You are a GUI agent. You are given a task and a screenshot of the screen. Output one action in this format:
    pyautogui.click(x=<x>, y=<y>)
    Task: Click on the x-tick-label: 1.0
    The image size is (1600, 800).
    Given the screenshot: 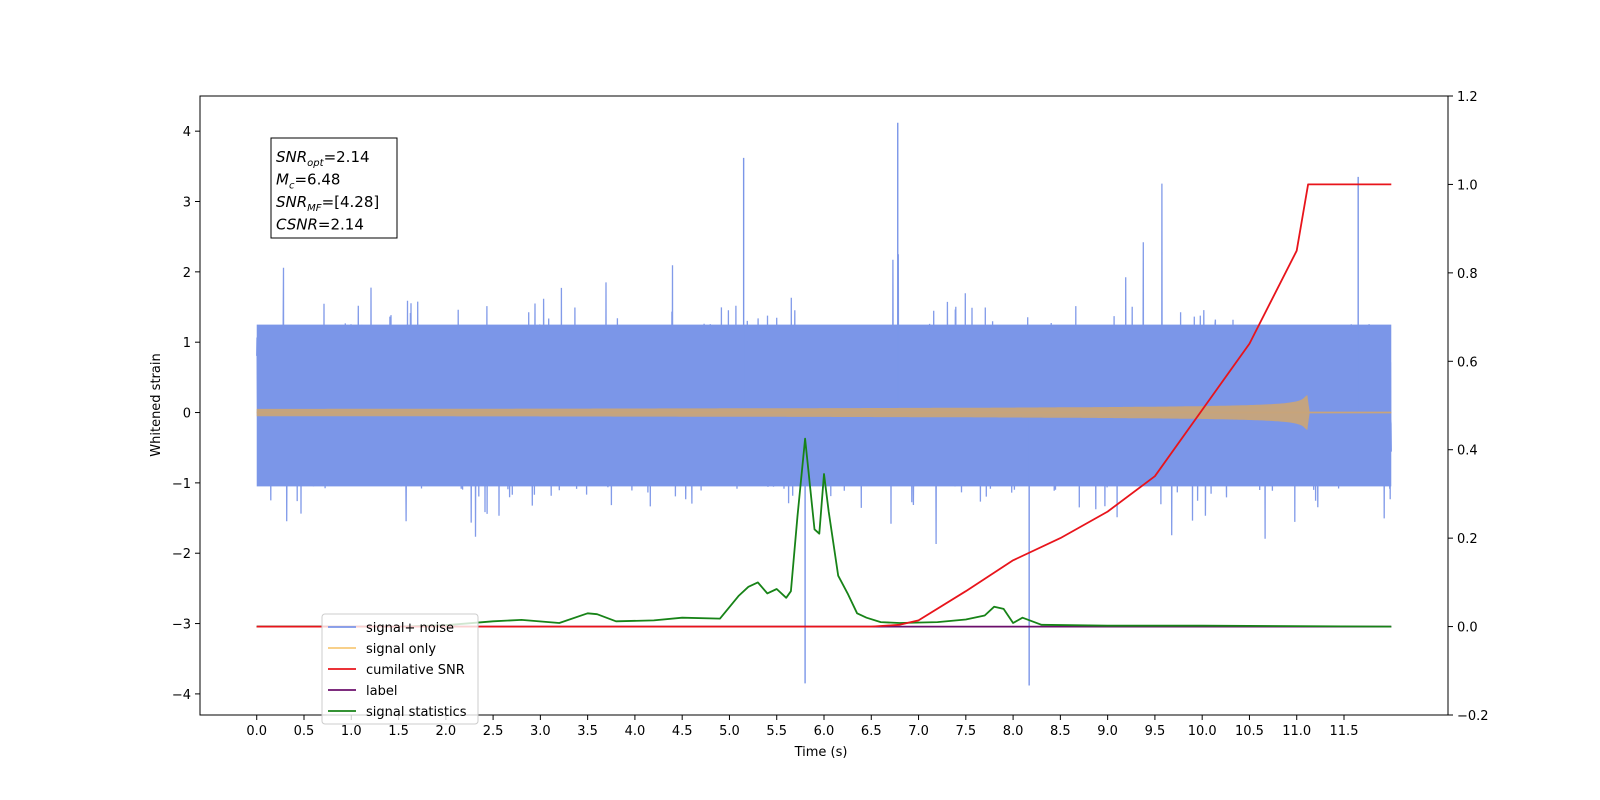 What is the action you would take?
    pyautogui.click(x=351, y=731)
    